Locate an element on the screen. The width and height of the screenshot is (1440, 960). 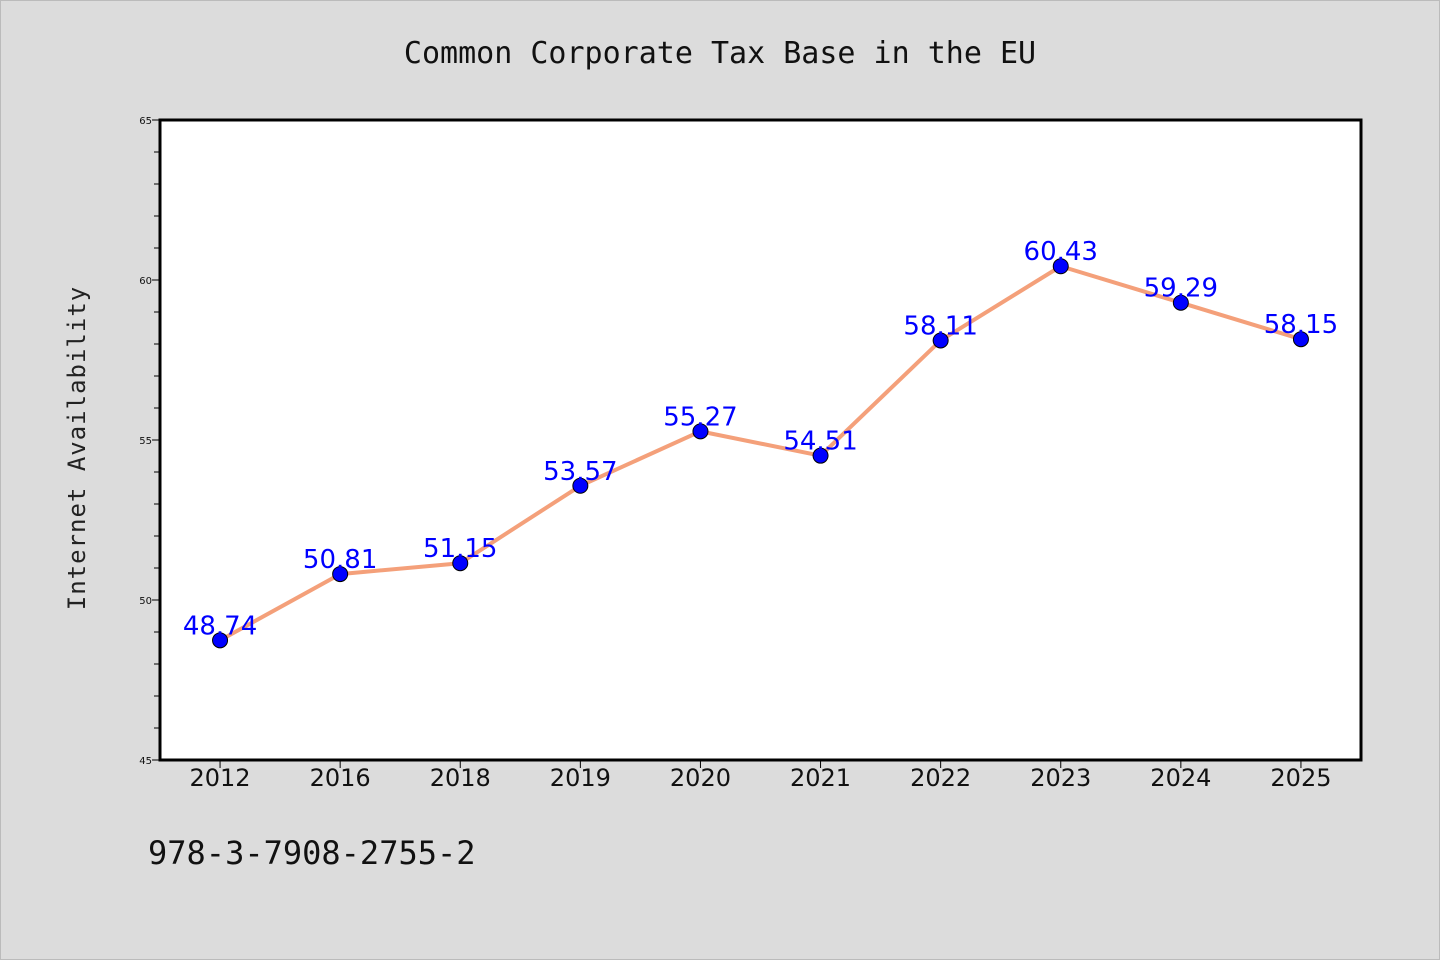
data-label: 48.74 is located at coordinates (220, 626).